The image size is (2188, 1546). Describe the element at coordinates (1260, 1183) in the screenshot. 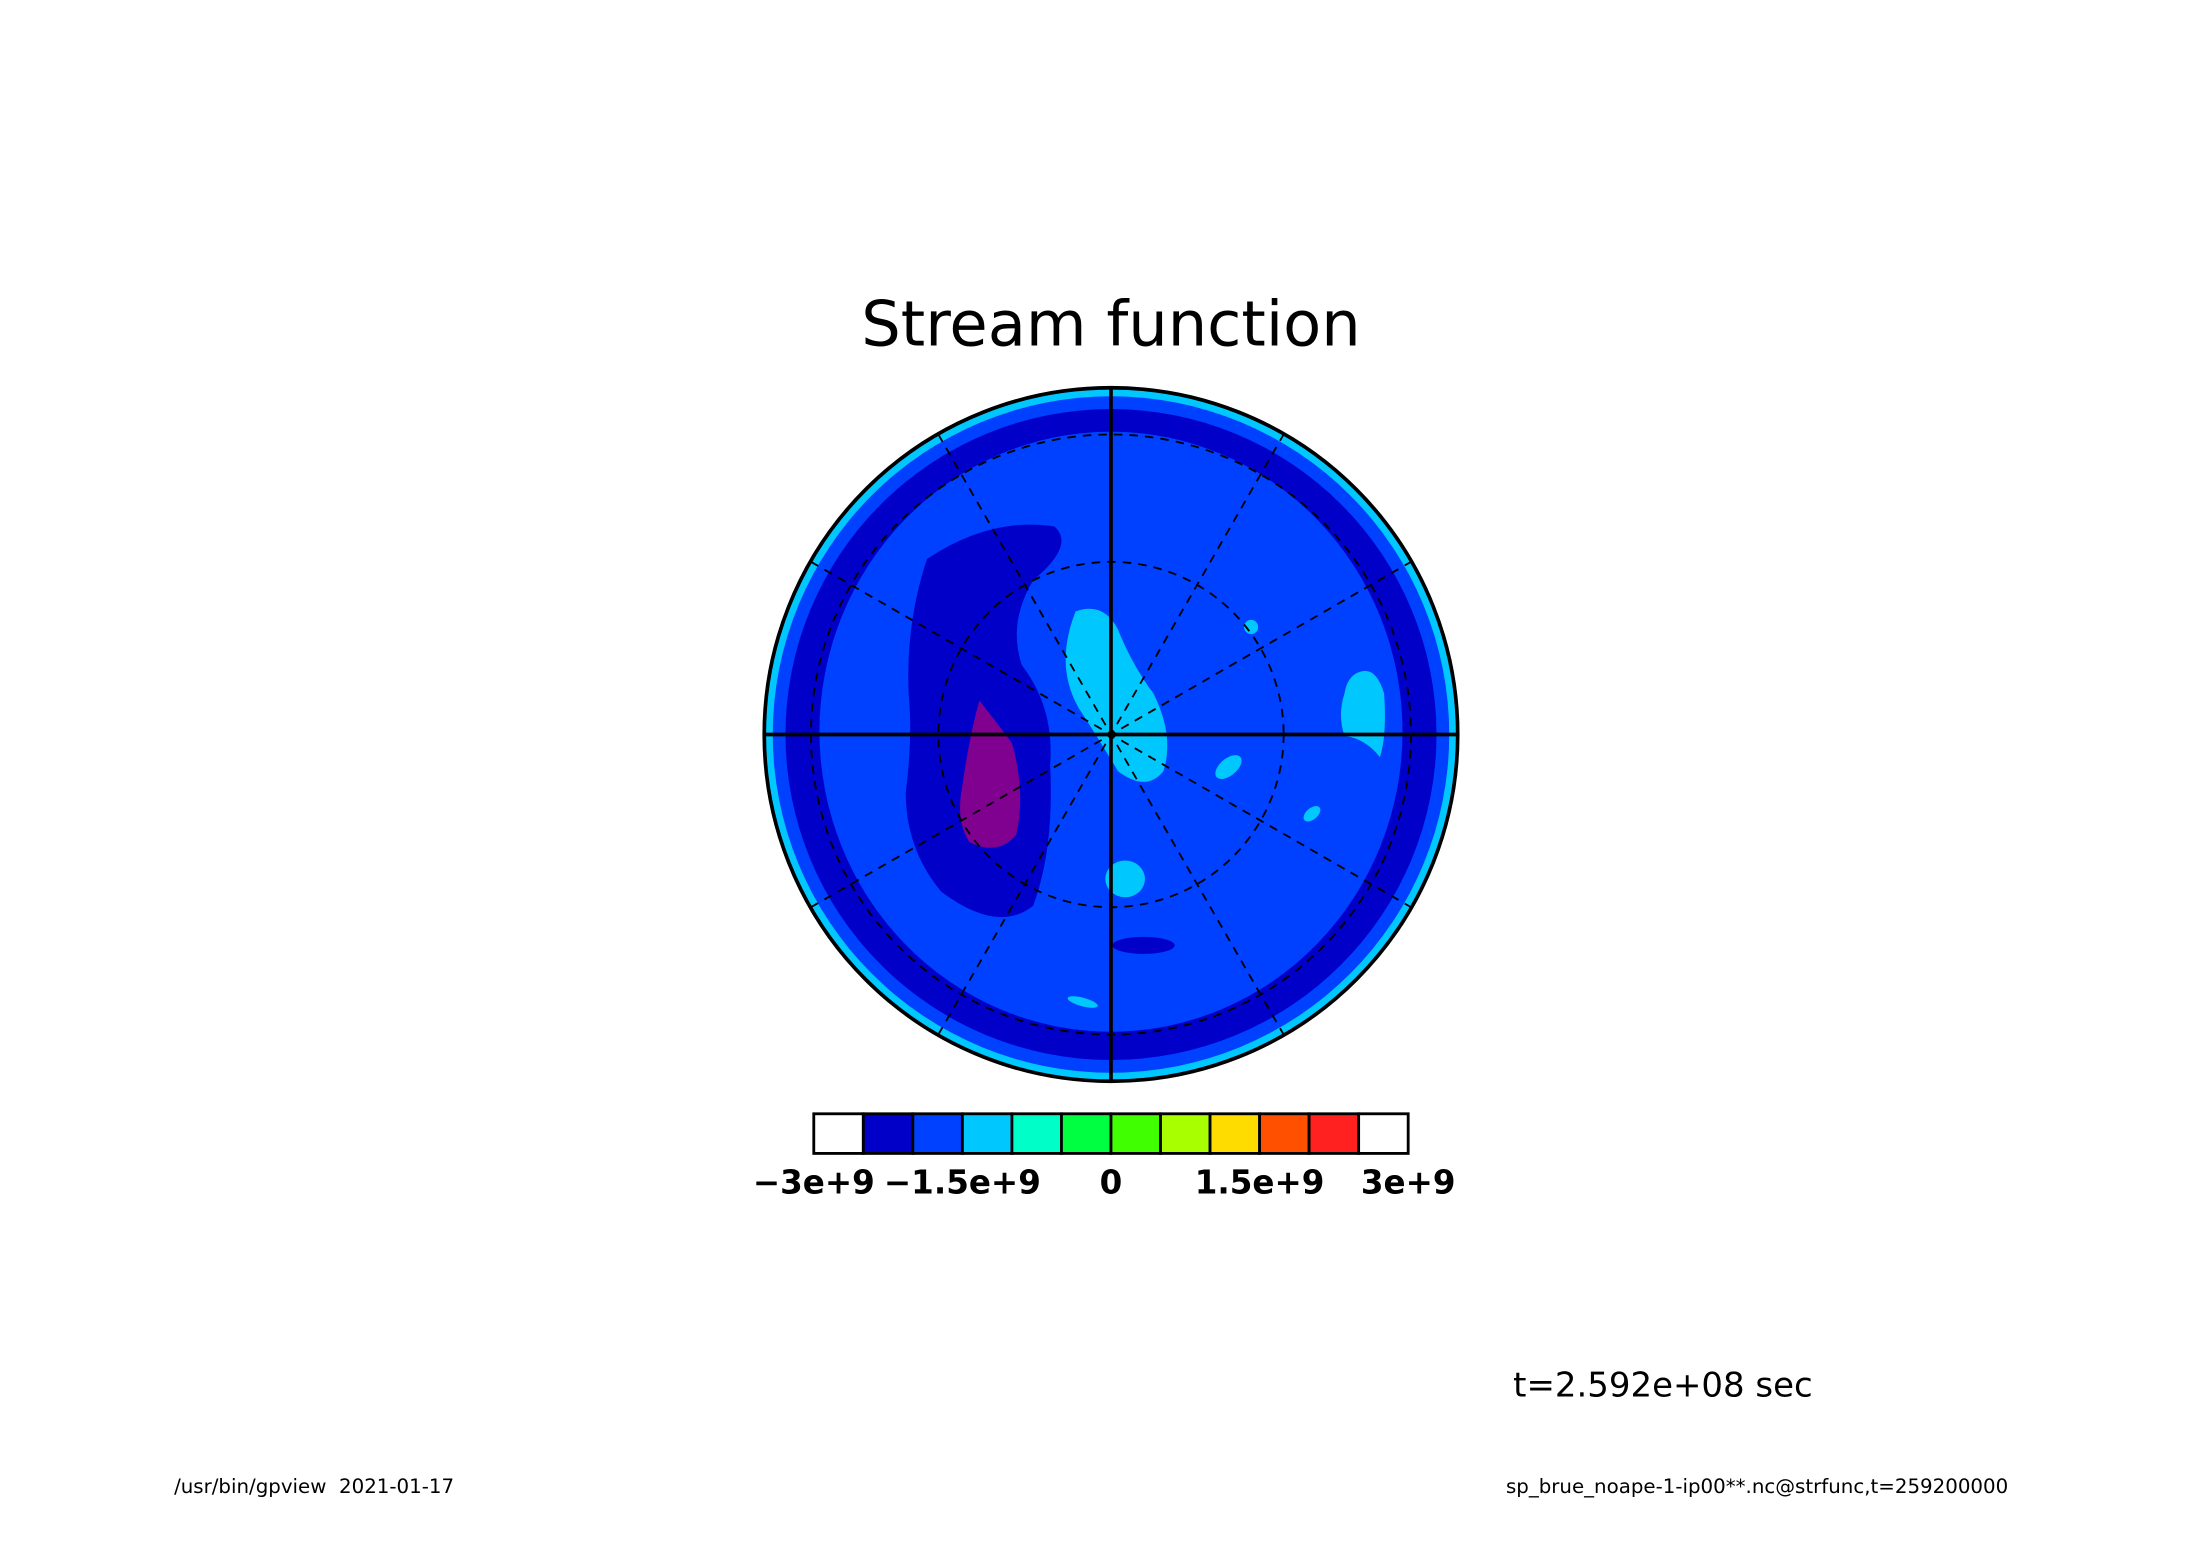

I see `colorbar-tick-label: 1.5e+9` at that location.